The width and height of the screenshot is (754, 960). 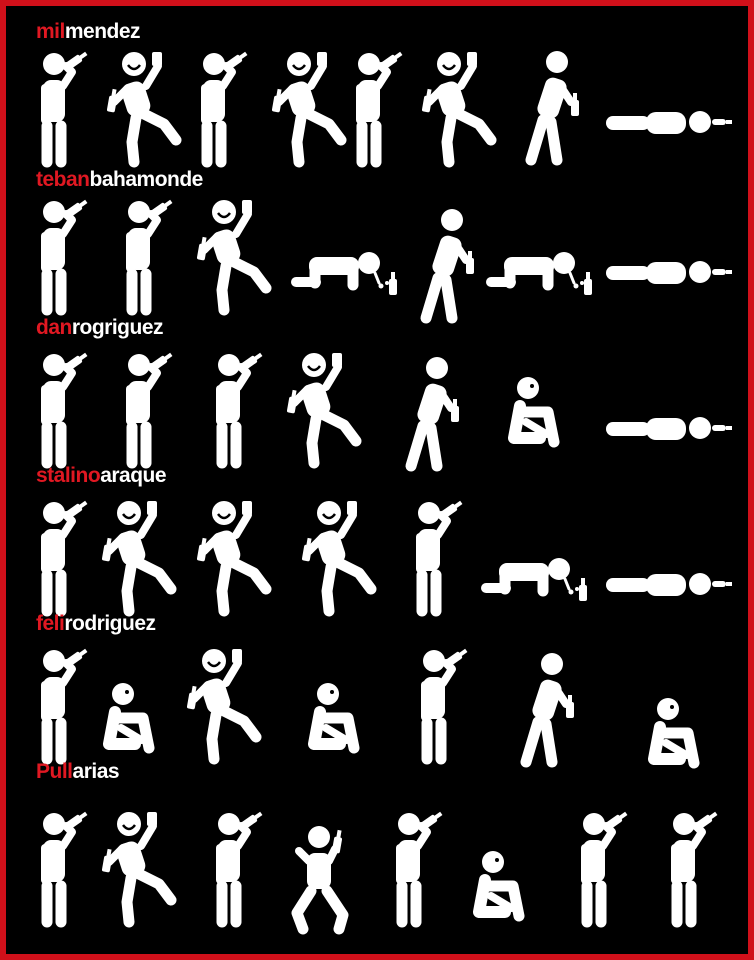 I want to click on row-title: danrogriguez, so click(x=100, y=328).